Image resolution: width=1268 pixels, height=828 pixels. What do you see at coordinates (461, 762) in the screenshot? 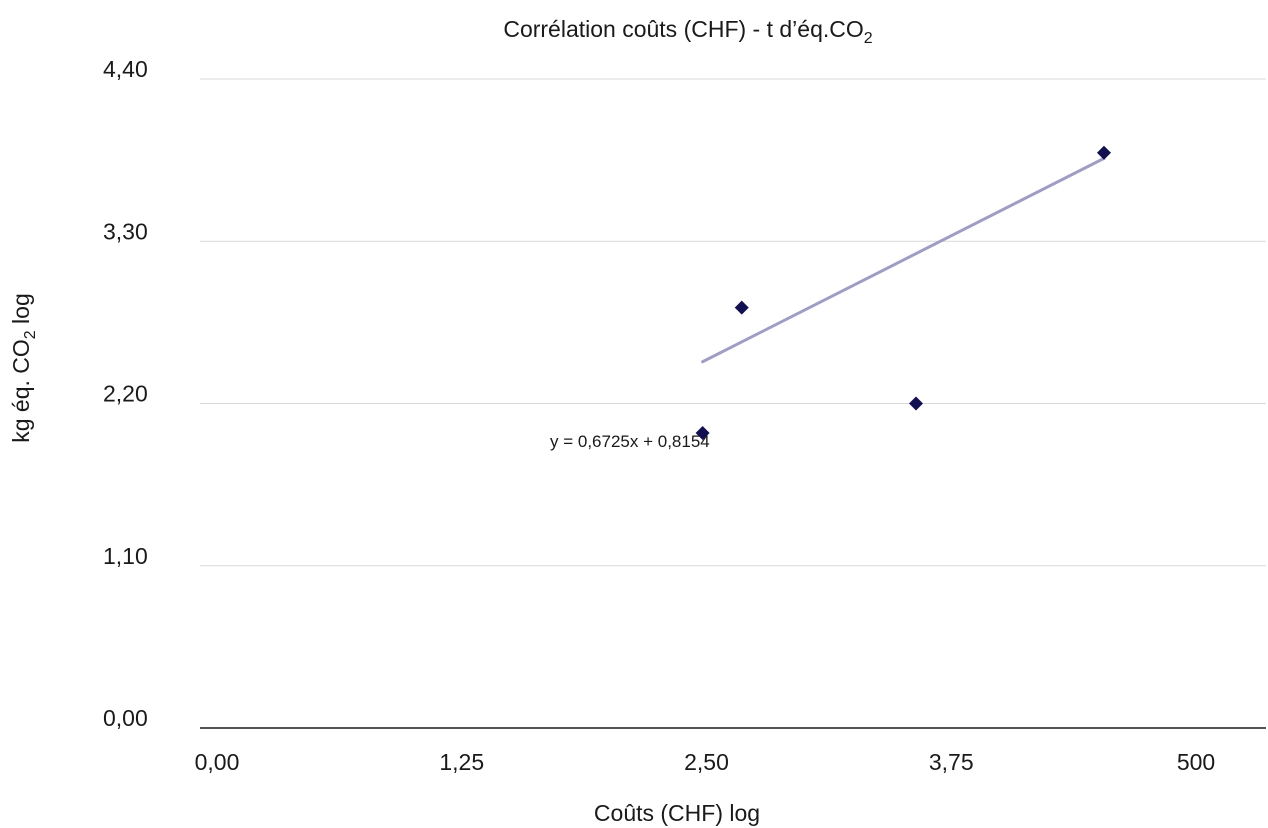
I see `x-tick-label: 1,25` at bounding box center [461, 762].